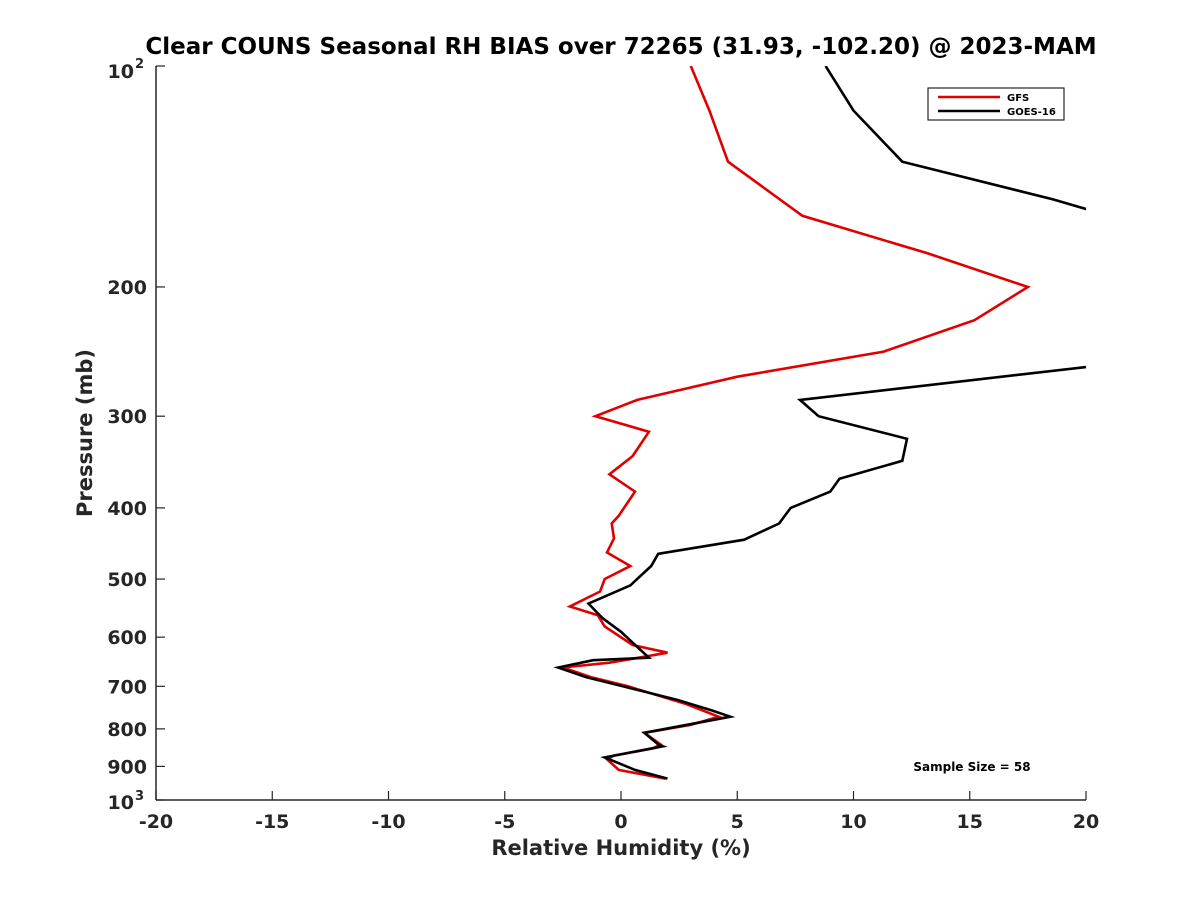 The height and width of the screenshot is (900, 1200). I want to click on x-tick-label: -20, so click(156, 822).